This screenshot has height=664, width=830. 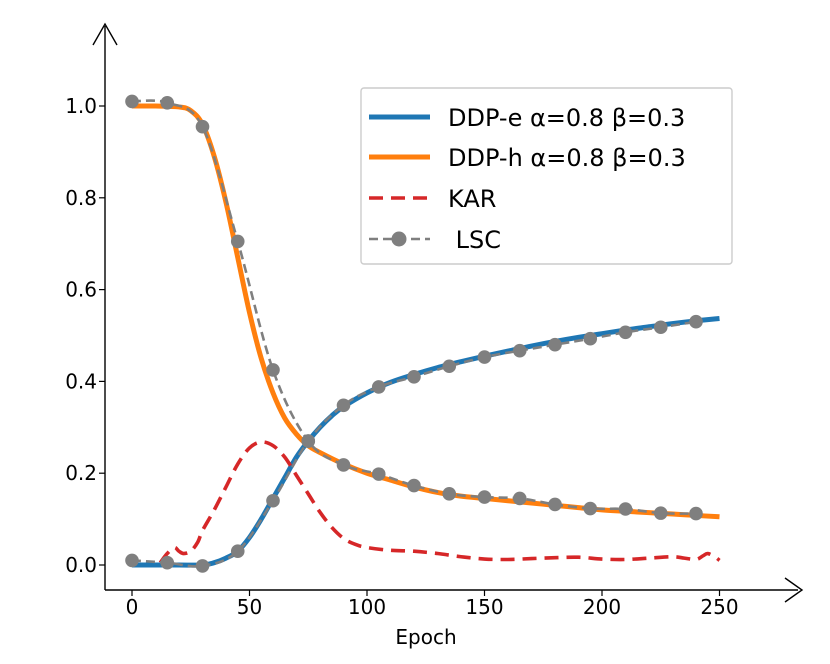 What do you see at coordinates (472, 199) in the screenshot?
I see `legend-label-kar: KAR` at bounding box center [472, 199].